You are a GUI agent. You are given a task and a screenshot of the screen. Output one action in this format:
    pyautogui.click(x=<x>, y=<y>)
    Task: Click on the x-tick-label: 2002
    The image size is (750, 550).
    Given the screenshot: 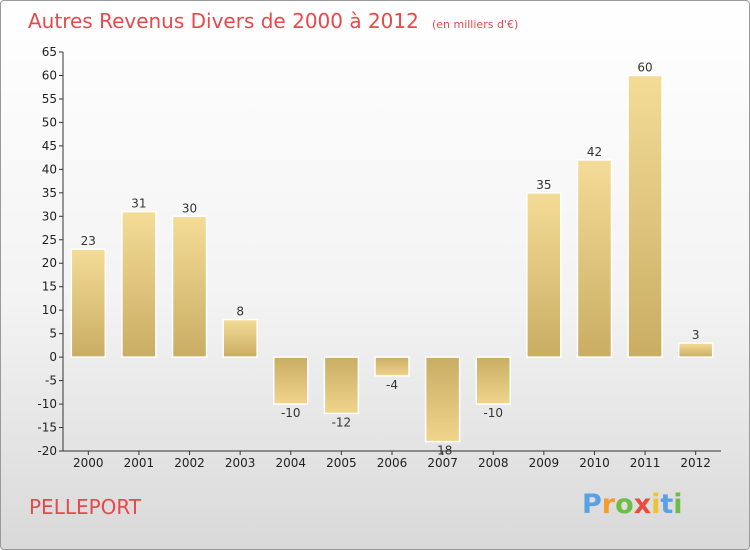 What is the action you would take?
    pyautogui.click(x=189, y=463)
    